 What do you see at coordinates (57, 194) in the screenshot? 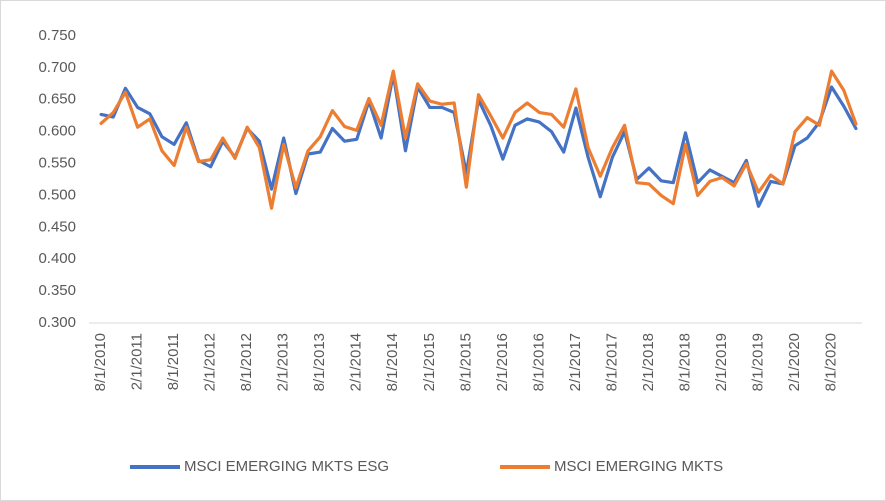
I see `y-tick-label: 0.500` at bounding box center [57, 194].